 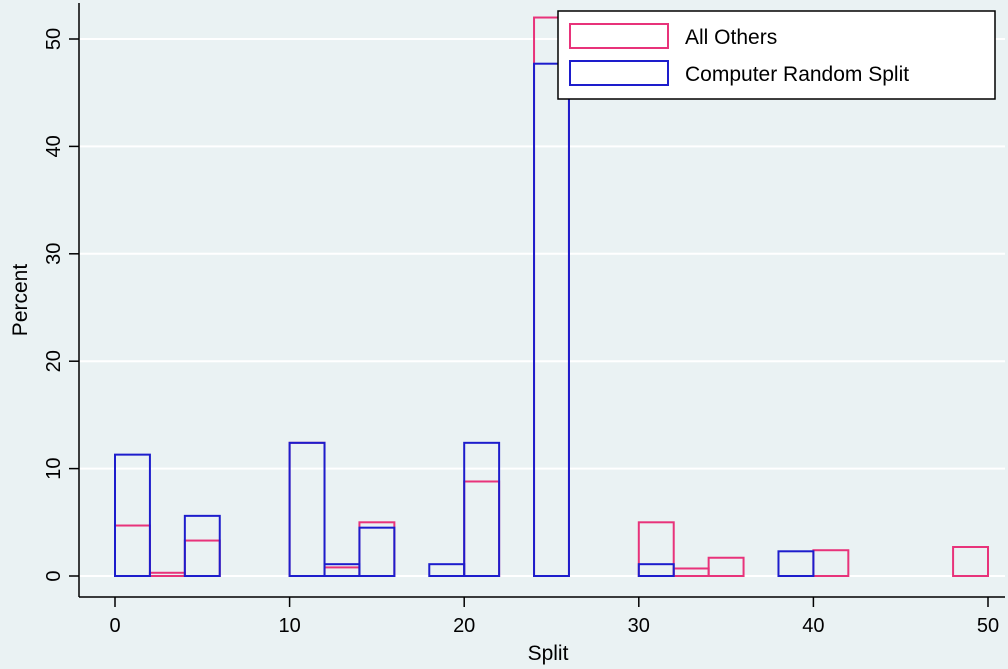 I want to click on x-tick-label-10: 10, so click(x=289, y=626).